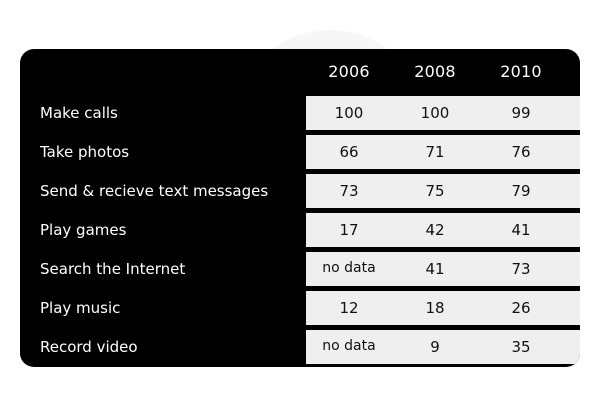  I want to click on value-cell: 75, so click(435, 191).